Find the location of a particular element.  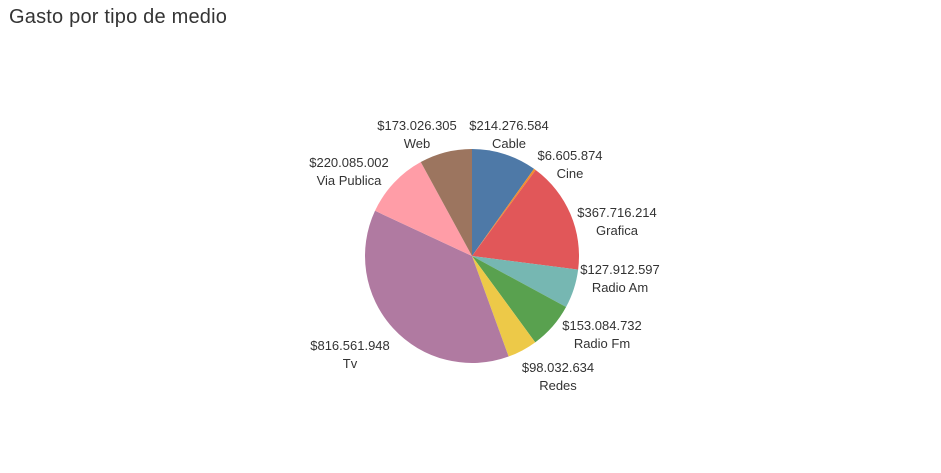

pie-slice-cable is located at coordinates (503, 202).